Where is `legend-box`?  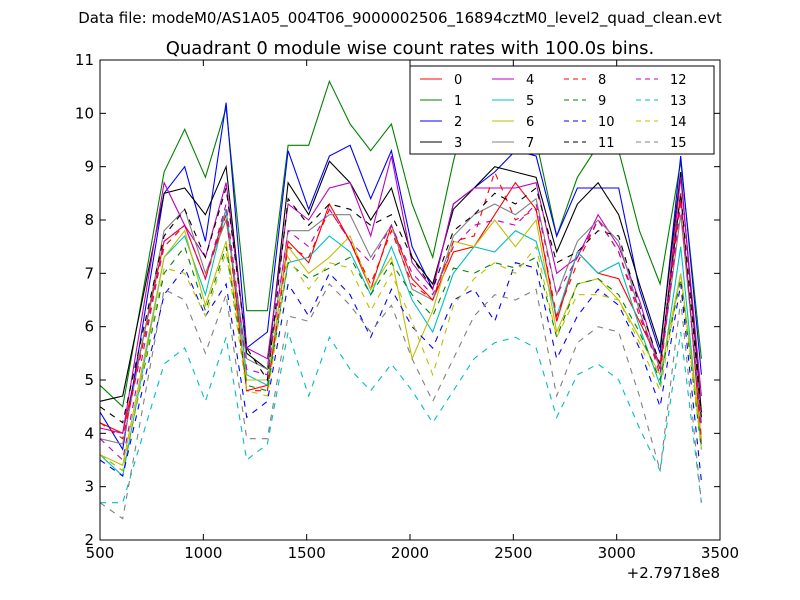 legend-box is located at coordinates (562, 110).